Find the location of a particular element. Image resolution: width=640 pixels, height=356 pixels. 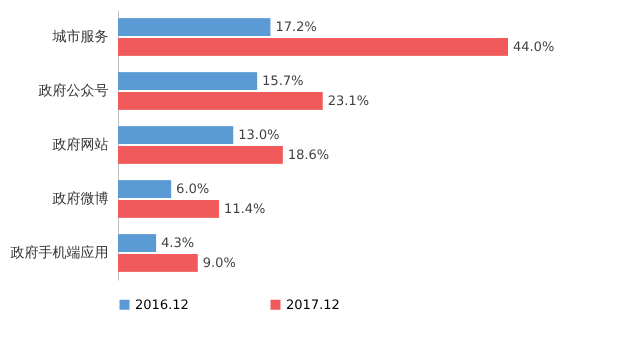

y-tick-label: 城市服务 is located at coordinates (80, 37).